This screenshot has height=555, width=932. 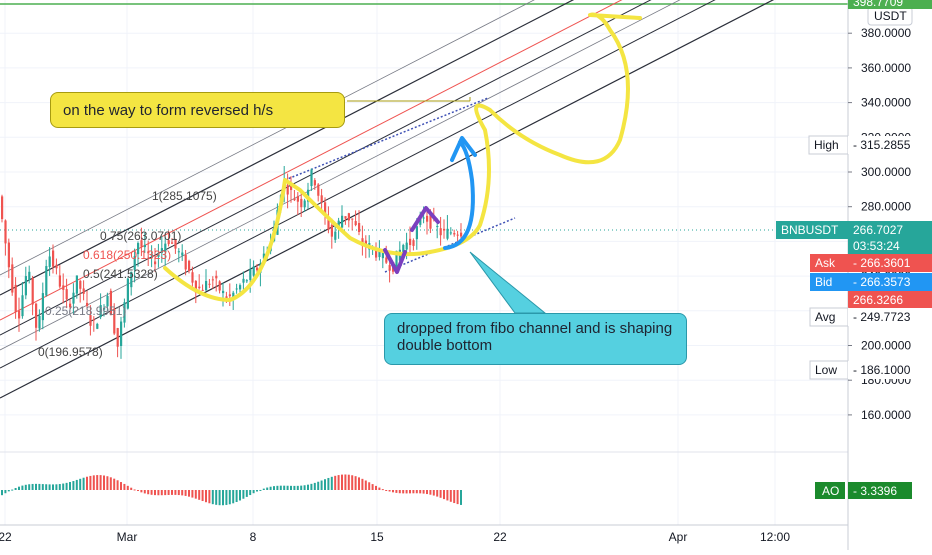 What do you see at coordinates (882, 145) in the screenshot?
I see `price-label-value: - 315.2855` at bounding box center [882, 145].